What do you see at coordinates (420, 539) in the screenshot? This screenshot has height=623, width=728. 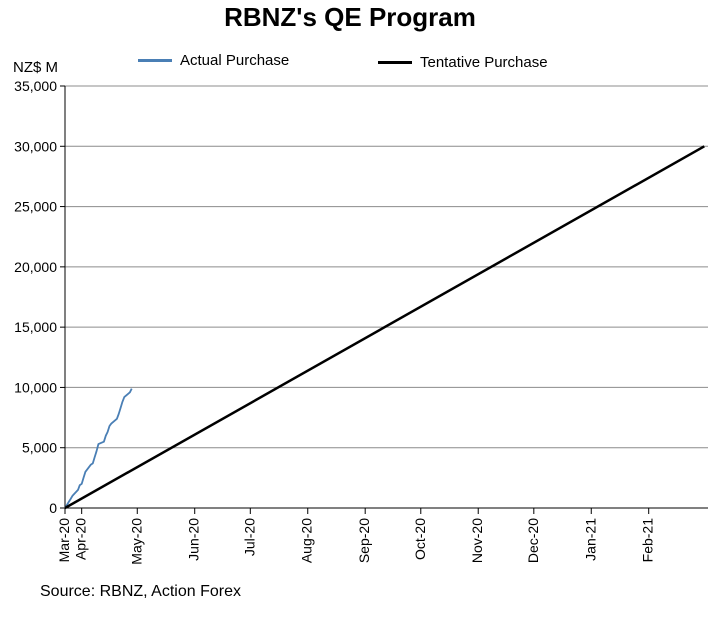 I see `x-tick-label: Oct-20` at bounding box center [420, 539].